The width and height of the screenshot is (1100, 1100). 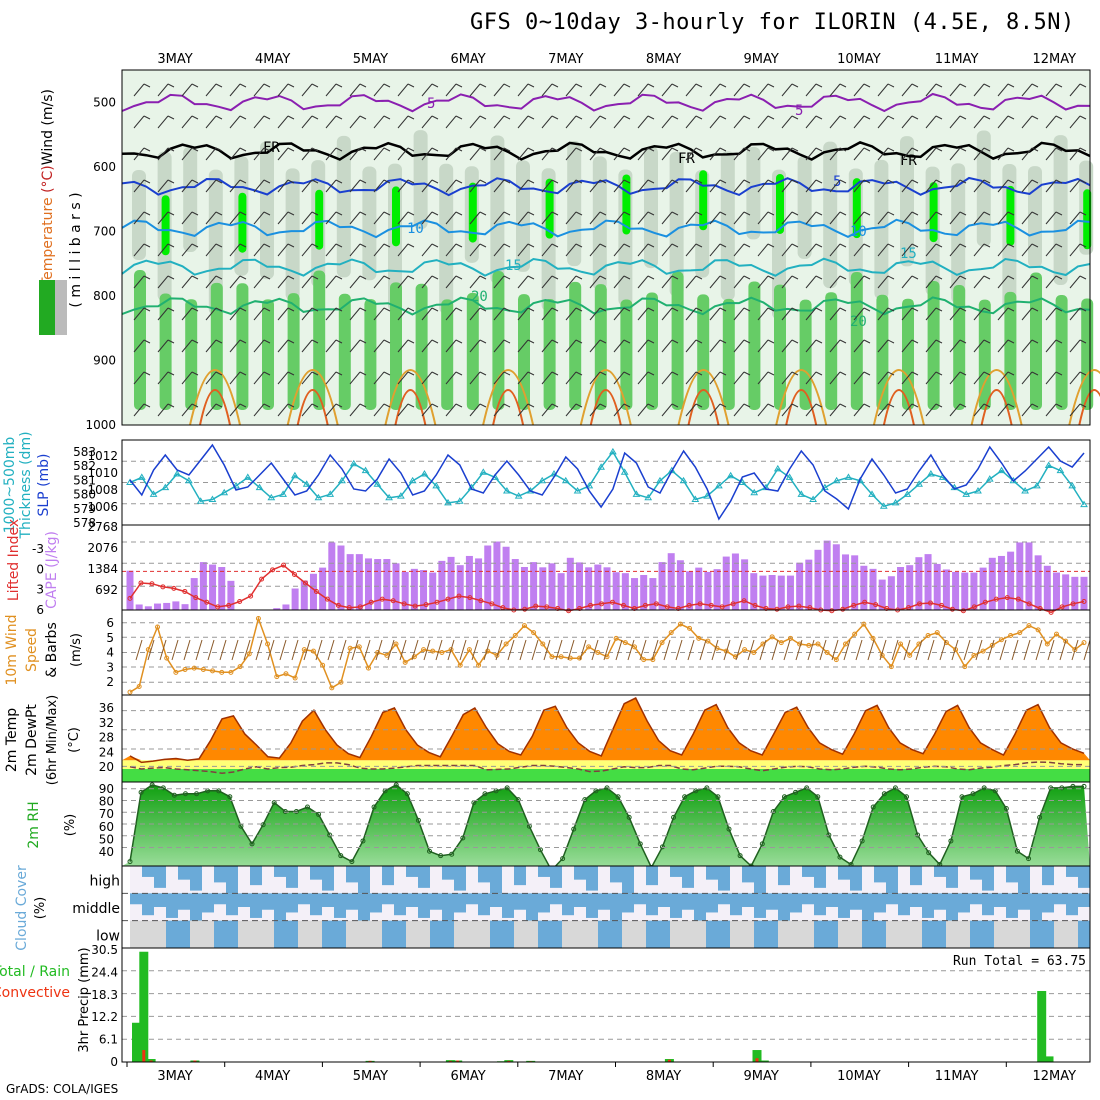 I want to click on slp-tick: 1010, so click(x=102, y=473).